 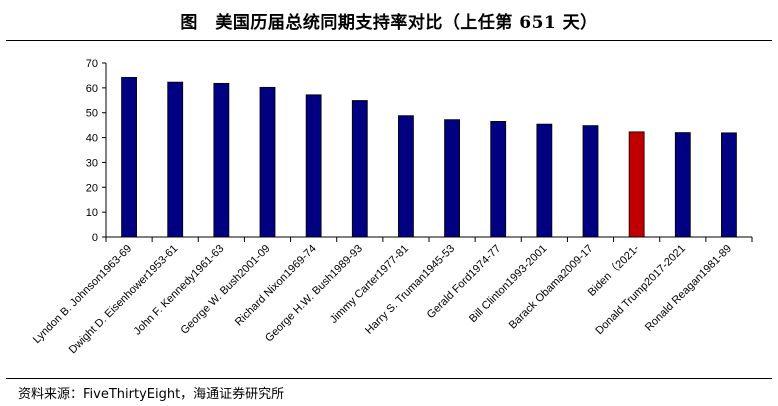 I want to click on title-divider, so click(x=389, y=40).